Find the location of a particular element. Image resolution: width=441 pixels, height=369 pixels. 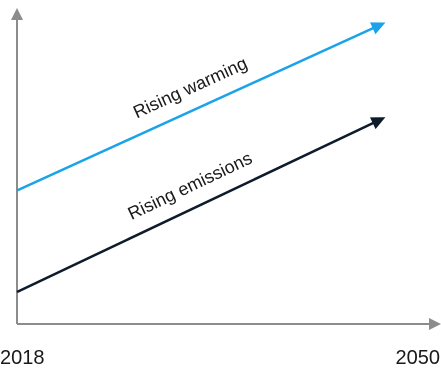

series-arrowhead-icon-rising-emissions is located at coordinates (377, 123).